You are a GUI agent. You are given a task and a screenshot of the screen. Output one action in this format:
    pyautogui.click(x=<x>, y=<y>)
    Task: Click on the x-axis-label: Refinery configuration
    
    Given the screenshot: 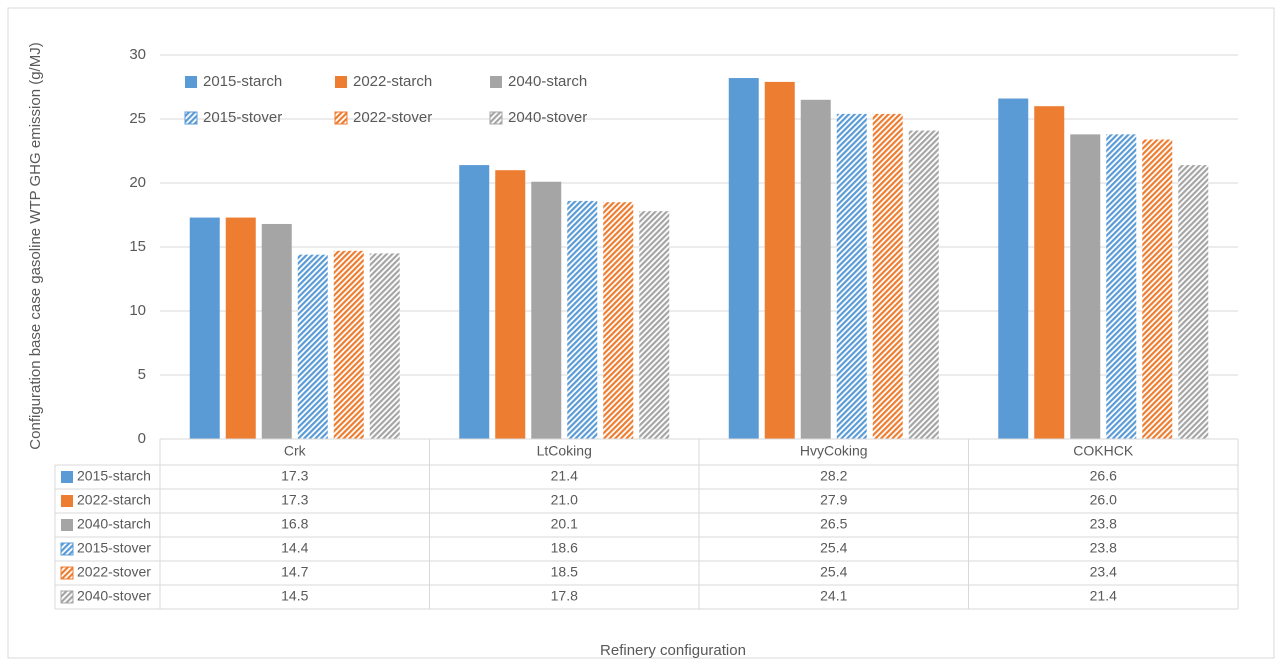 What is the action you would take?
    pyautogui.click(x=673, y=650)
    